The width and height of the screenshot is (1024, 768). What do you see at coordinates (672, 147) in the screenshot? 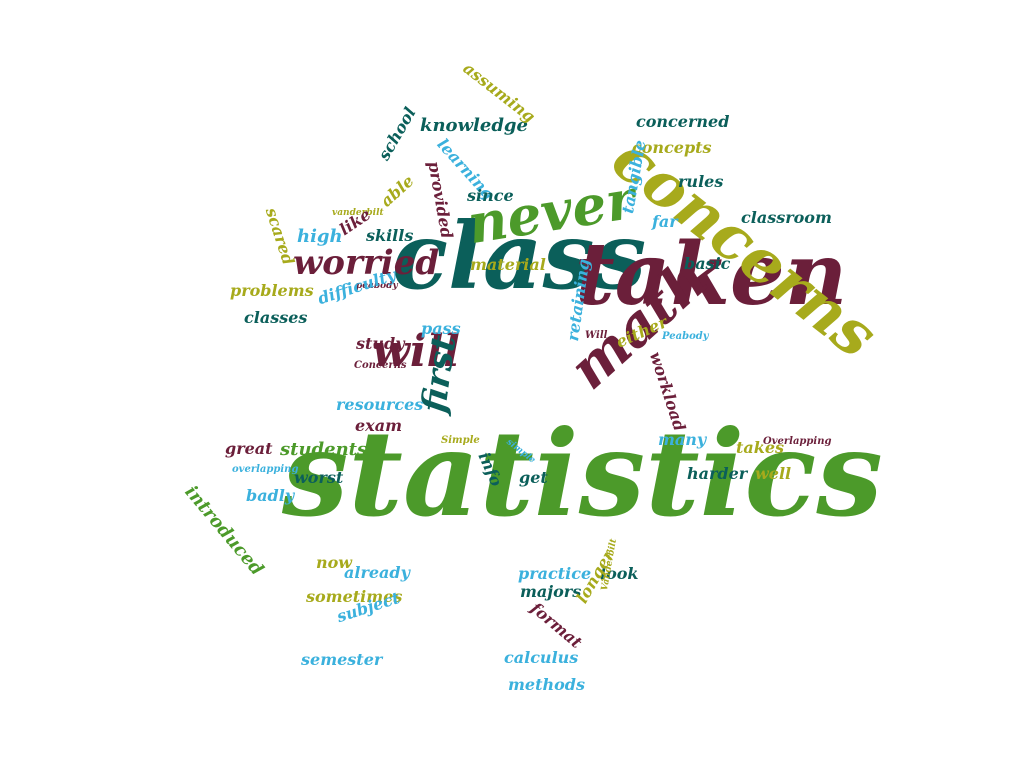
I see `word-concepts: concepts` at bounding box center [672, 147].